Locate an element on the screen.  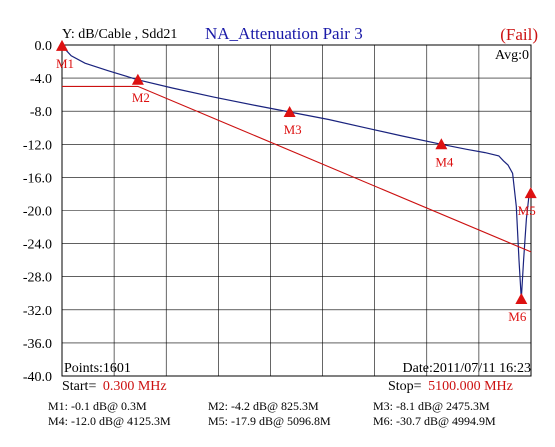
stop-frequency: Stop= 5100.000 MHz is located at coordinates (450, 386).